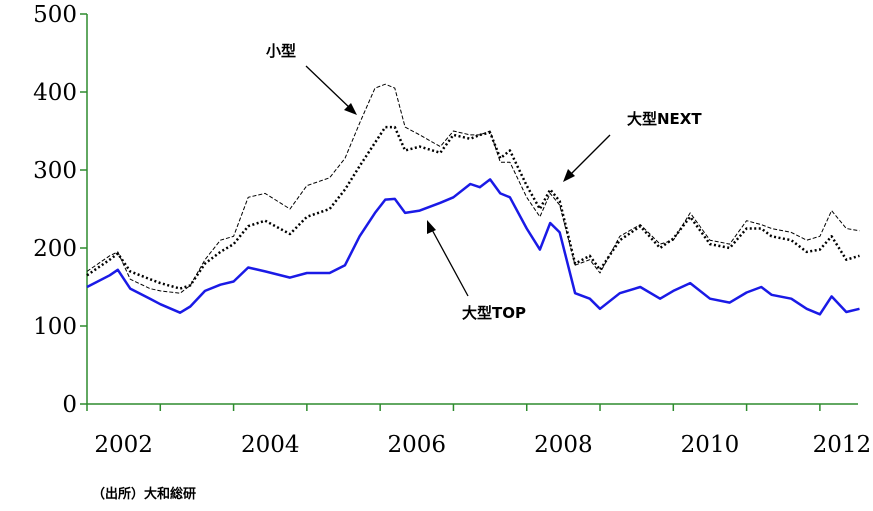 Image resolution: width=873 pixels, height=511 pixels. I want to click on x-tick-label: 2012, so click(842, 445).